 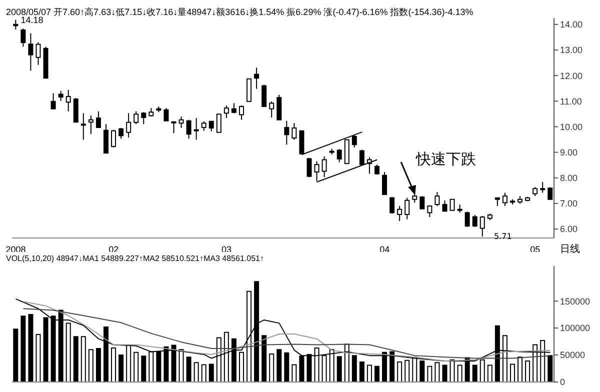 I want to click on annotation: 5.71, so click(x=503, y=236).